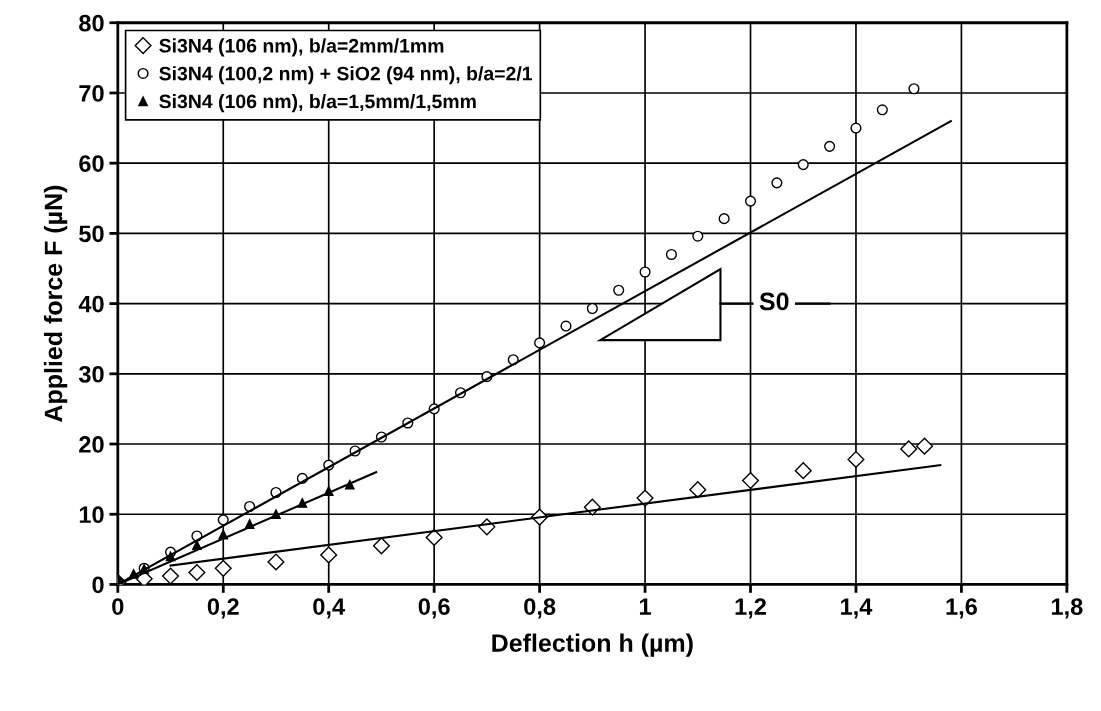 The image size is (1101, 711). Describe the element at coordinates (223, 608) in the screenshot. I see `x-tick-label: 0,2` at that location.